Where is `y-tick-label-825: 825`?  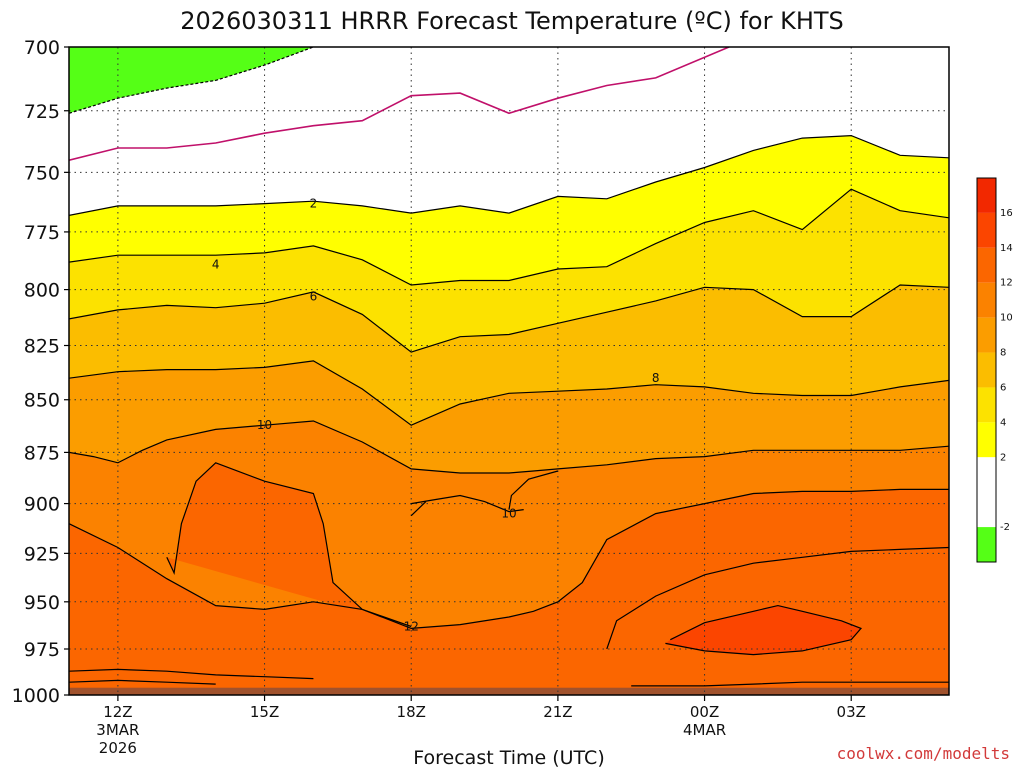
y-tick-label-825: 825 is located at coordinates (42, 347).